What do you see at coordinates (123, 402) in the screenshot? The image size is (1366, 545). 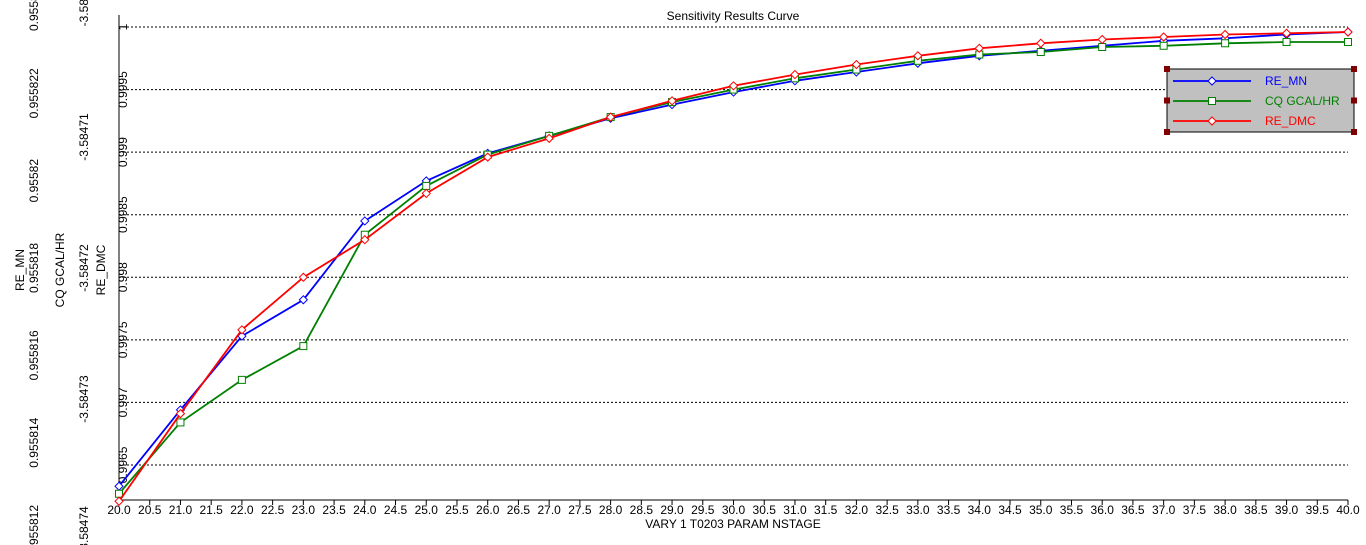 I see `y-tick-label: 0.997` at bounding box center [123, 402].